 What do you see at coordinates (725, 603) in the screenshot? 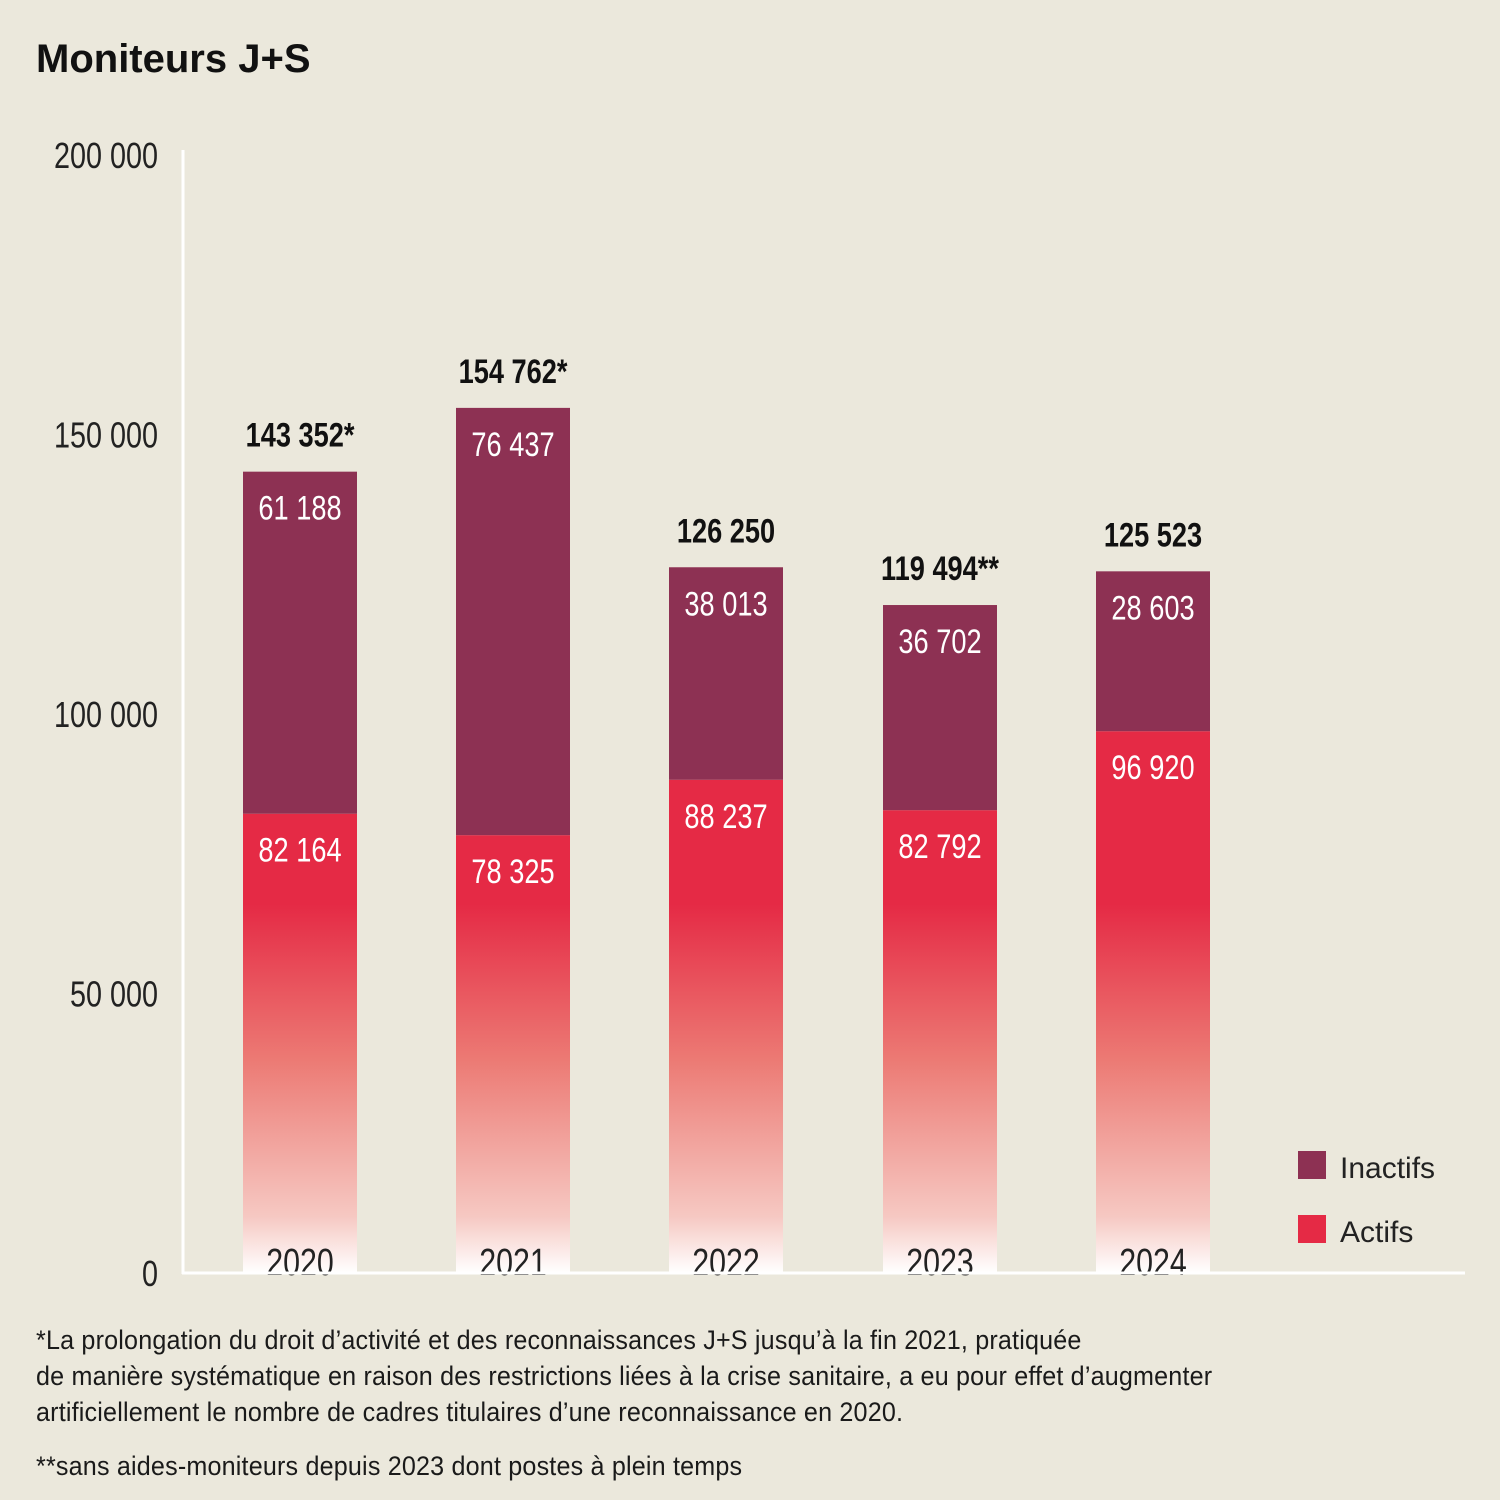
I see `data-label-inactifs: 38 013` at bounding box center [725, 603].